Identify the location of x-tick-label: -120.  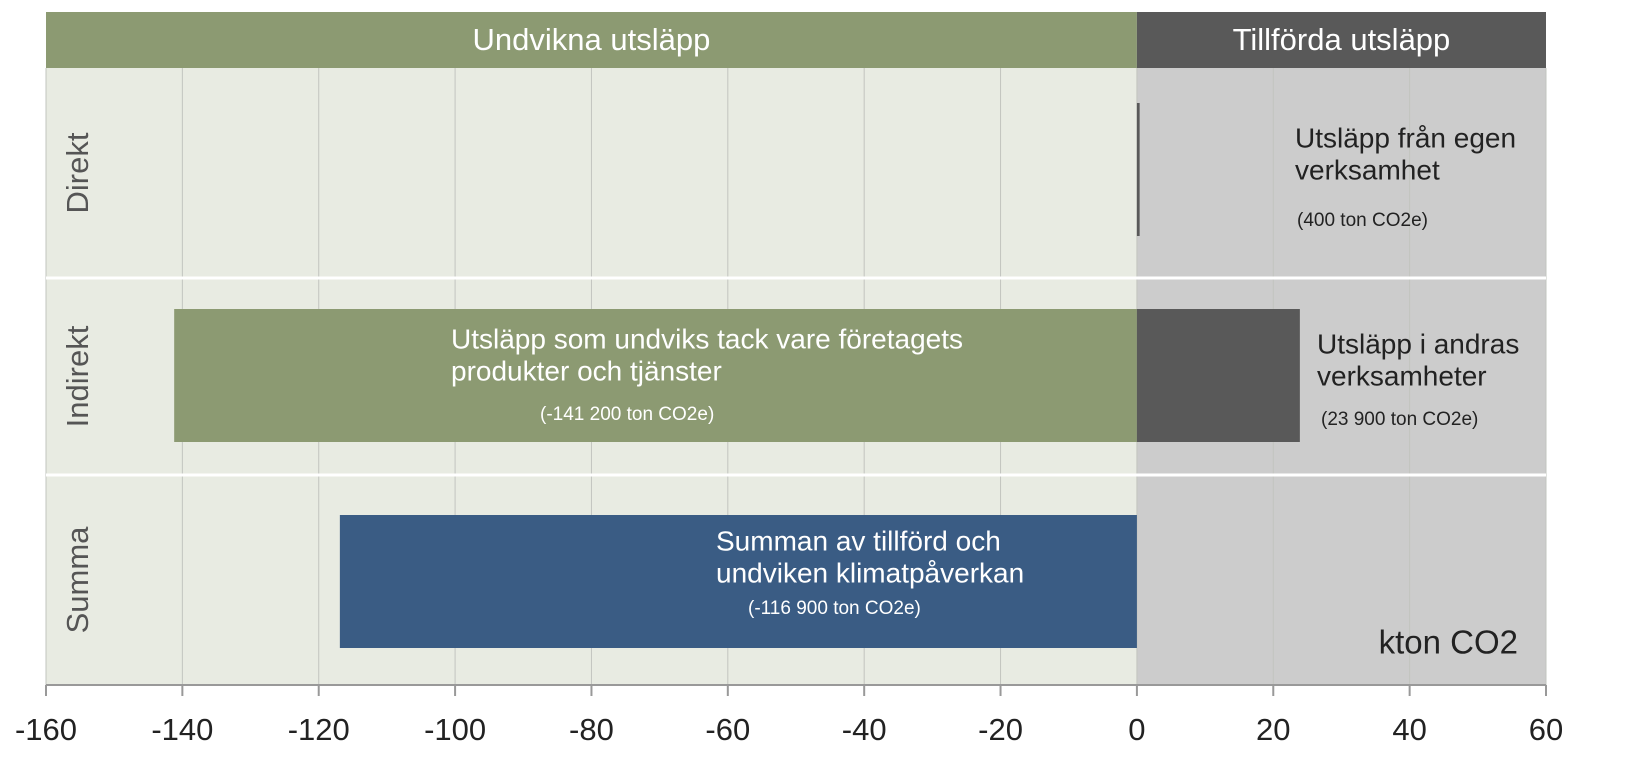
(319, 729).